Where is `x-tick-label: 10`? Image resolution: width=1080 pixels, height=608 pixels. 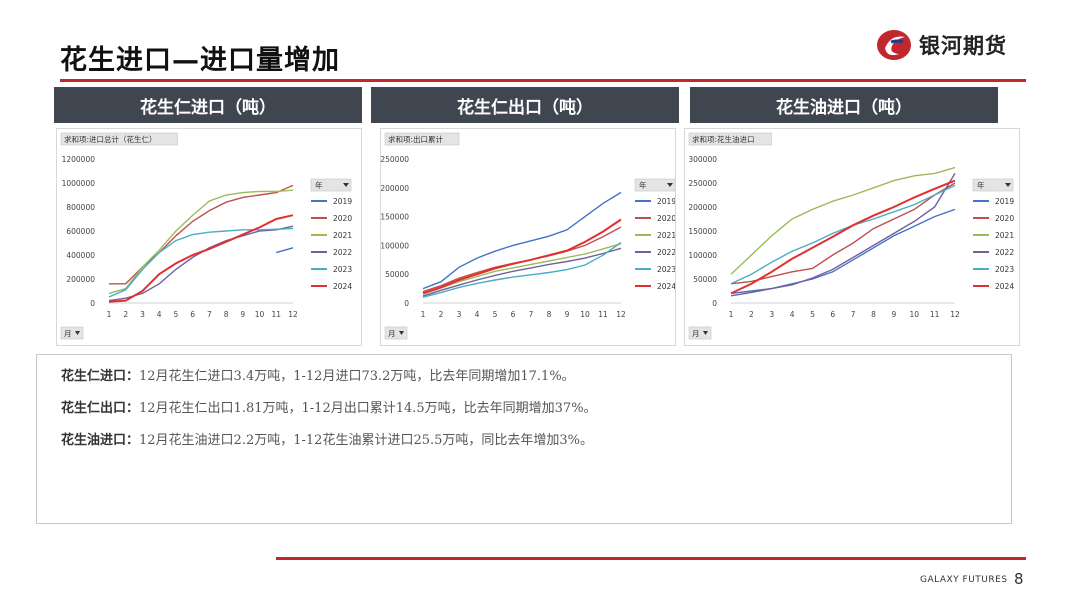
x-tick-label: 10 is located at coordinates (914, 314).